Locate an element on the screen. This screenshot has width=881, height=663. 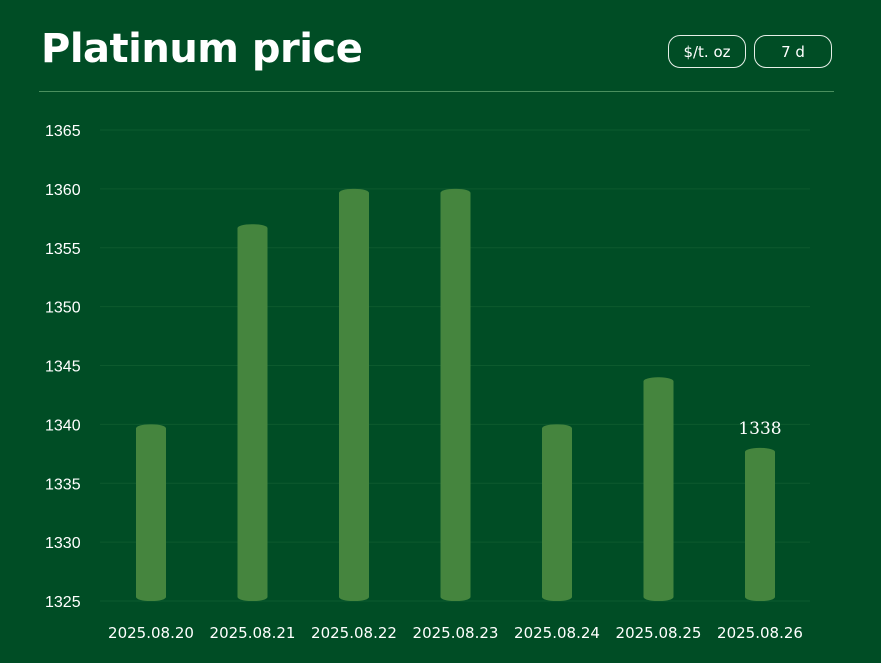
x-tick-label: 2025.08.22 is located at coordinates (354, 633).